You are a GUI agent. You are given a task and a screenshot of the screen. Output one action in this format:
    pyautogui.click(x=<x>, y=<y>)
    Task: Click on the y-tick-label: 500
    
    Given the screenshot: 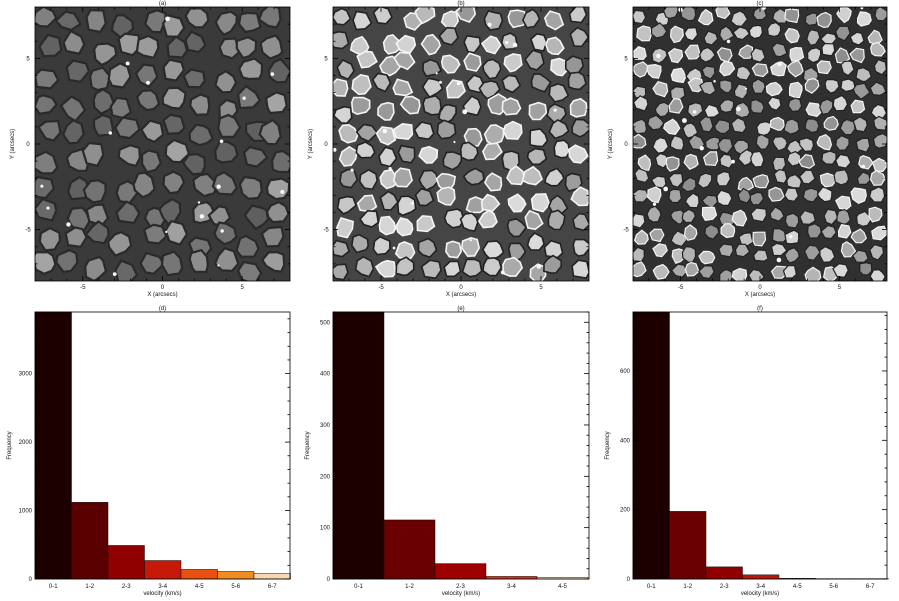 What is the action you would take?
    pyautogui.click(x=325, y=323)
    